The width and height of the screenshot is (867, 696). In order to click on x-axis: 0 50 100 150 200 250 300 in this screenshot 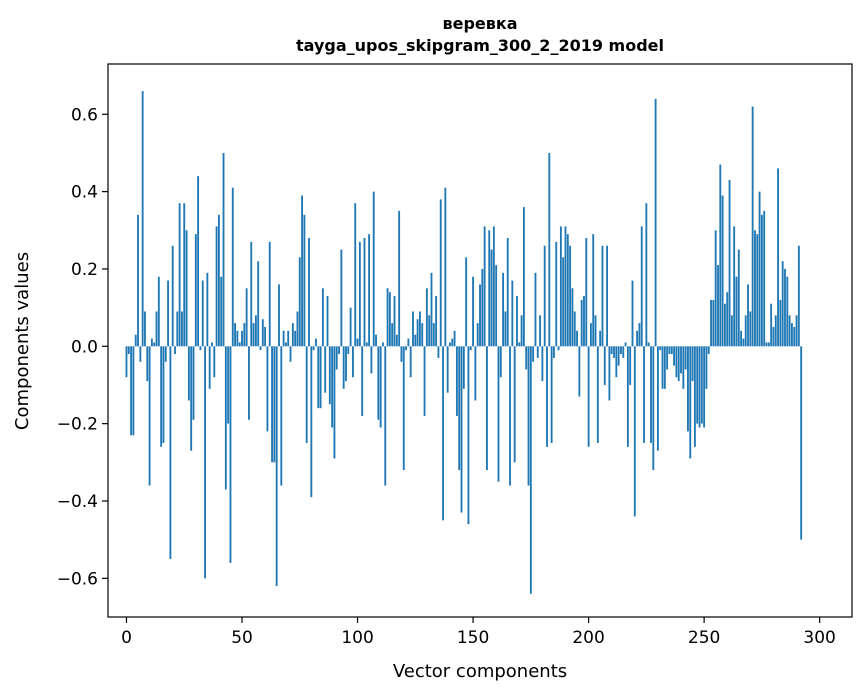, I will do `click(478, 632)`.